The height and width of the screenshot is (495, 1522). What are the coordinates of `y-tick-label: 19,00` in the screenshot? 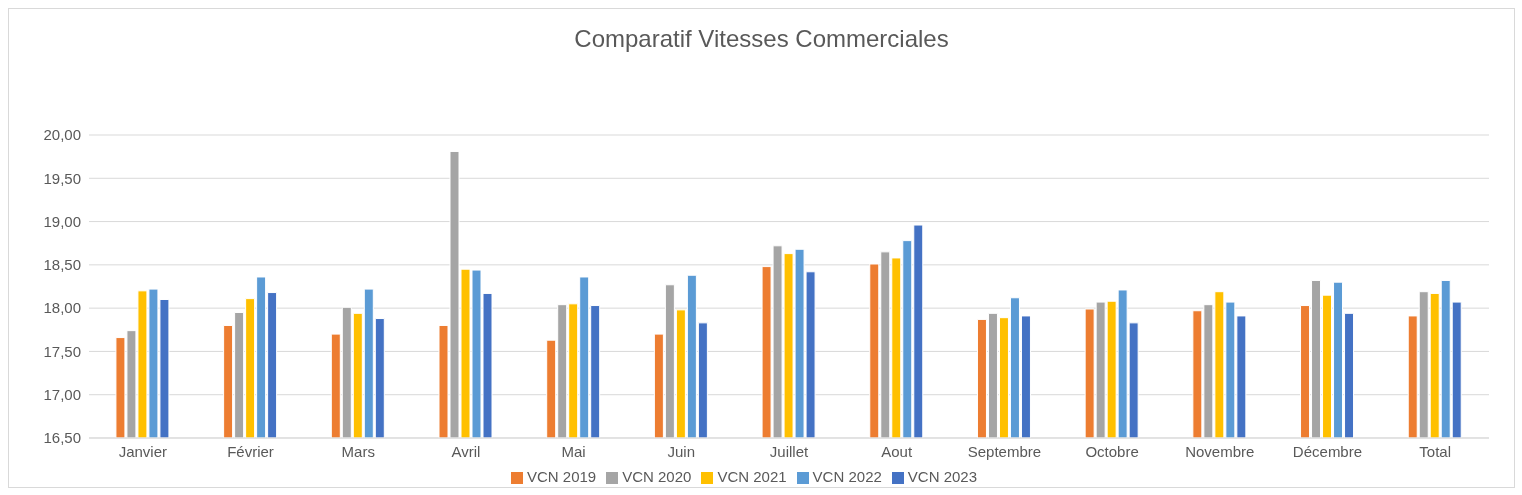 It's located at (62, 221).